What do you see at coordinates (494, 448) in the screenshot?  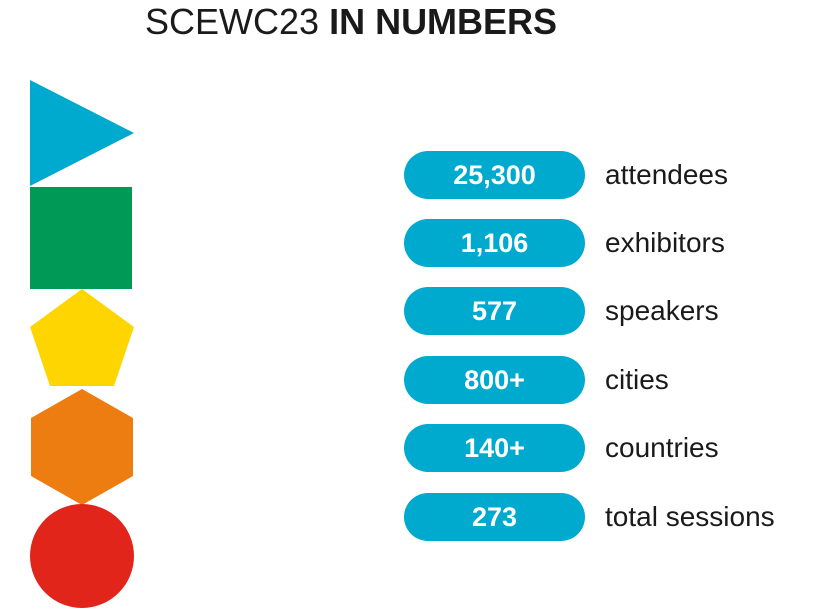 I see `stat-value-badge: 140+` at bounding box center [494, 448].